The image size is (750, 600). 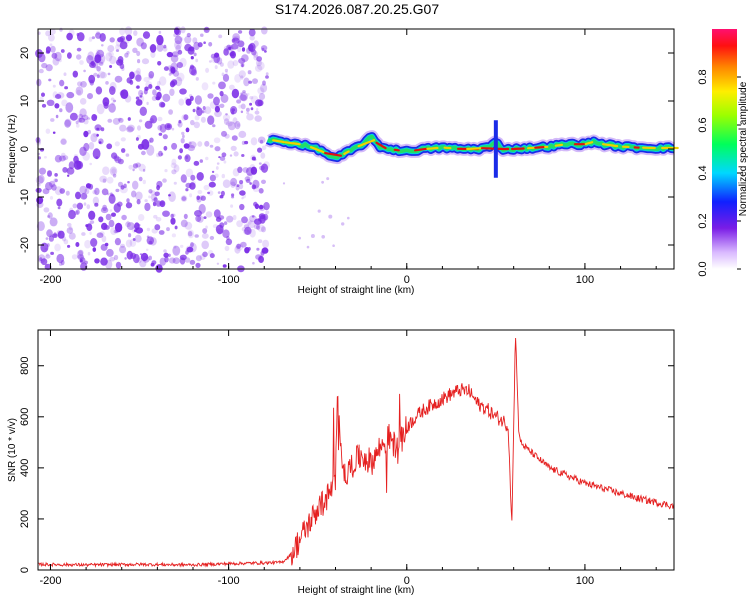 I want to click on snr-x-label: Height of straight line (km), so click(x=356, y=590).